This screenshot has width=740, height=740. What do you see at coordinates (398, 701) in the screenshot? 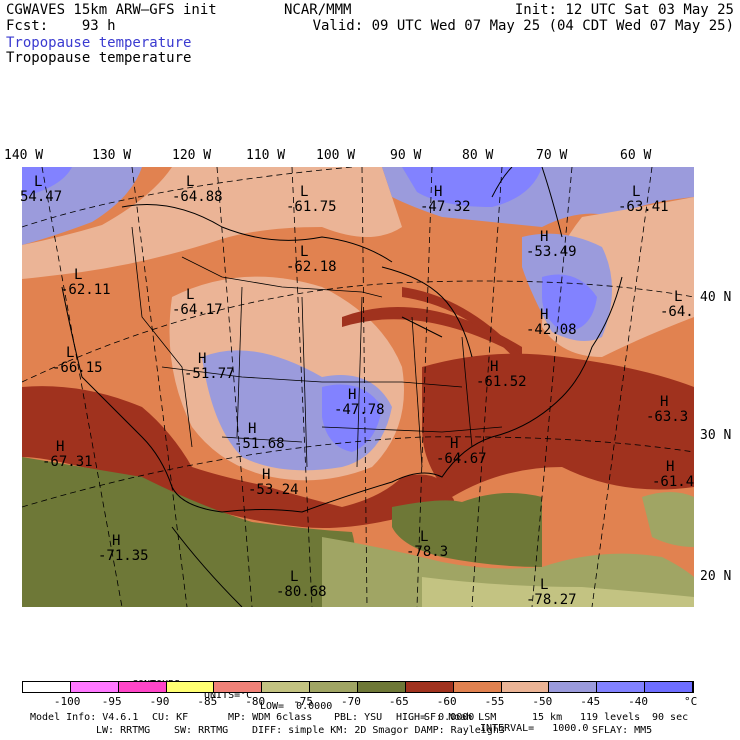
I see `scale-tick-label: -65` at bounding box center [398, 701].